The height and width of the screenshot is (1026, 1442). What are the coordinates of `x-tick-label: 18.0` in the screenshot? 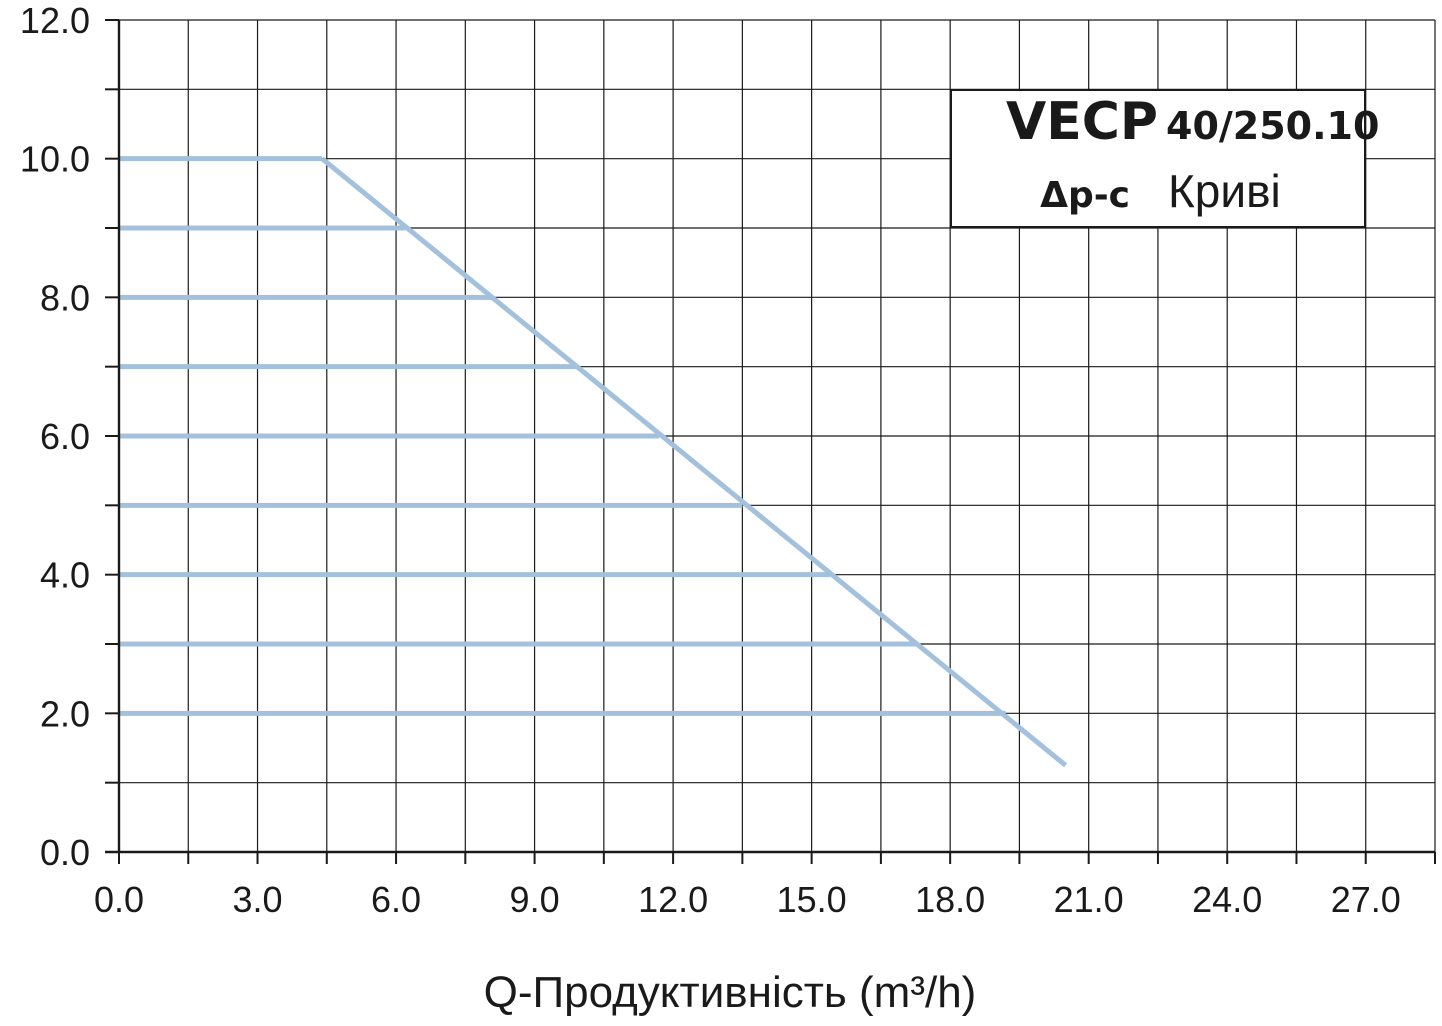 It's located at (950, 899).